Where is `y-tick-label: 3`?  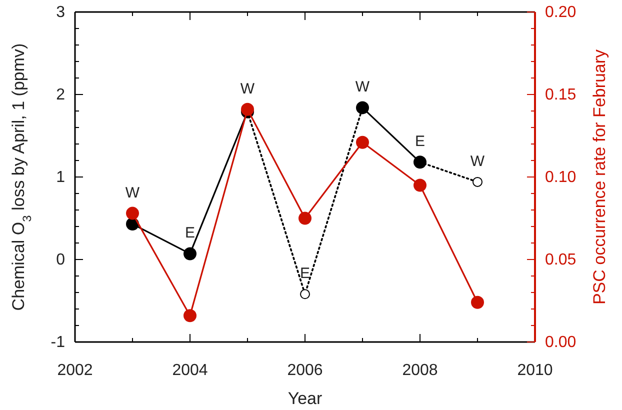 y-tick-label: 3 is located at coordinates (61, 13).